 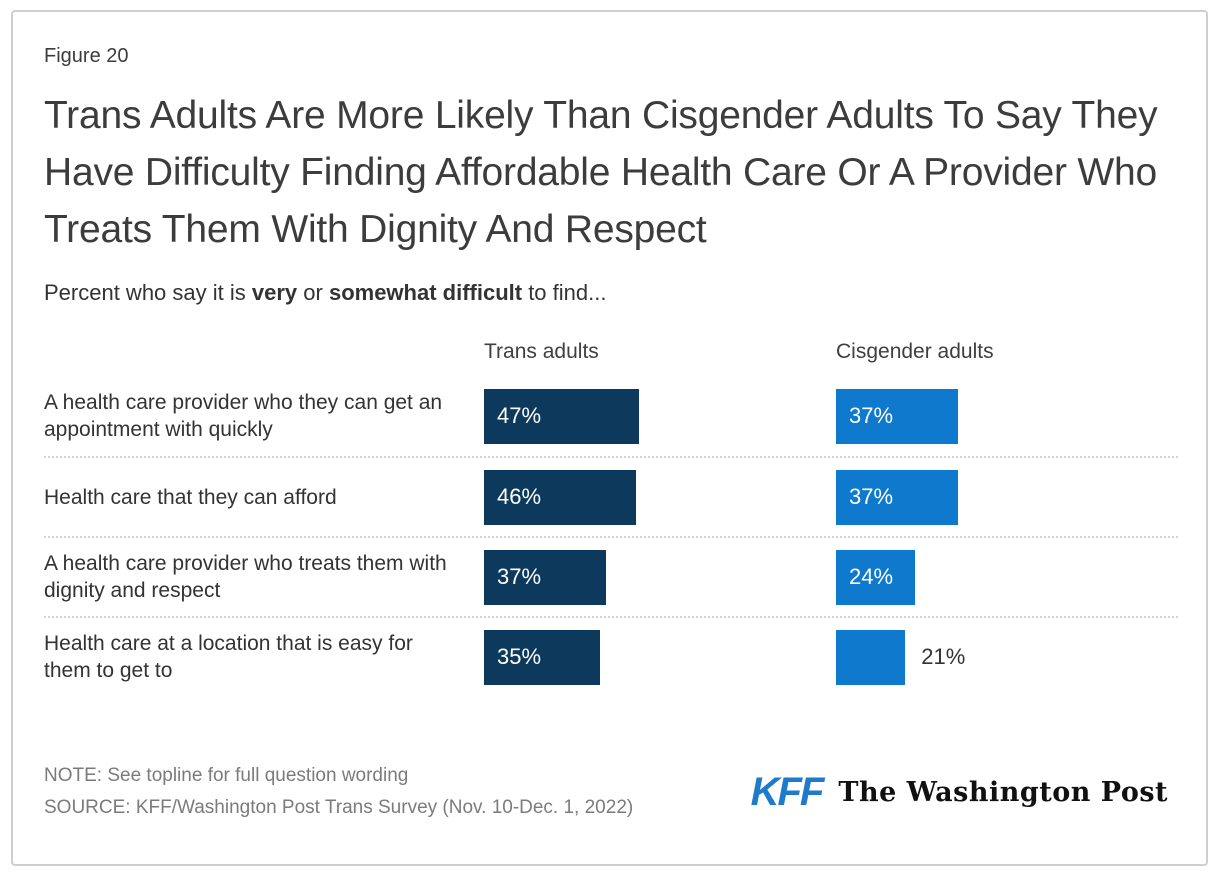 What do you see at coordinates (660, 416) in the screenshot?
I see `trans-bar-cell: 47%` at bounding box center [660, 416].